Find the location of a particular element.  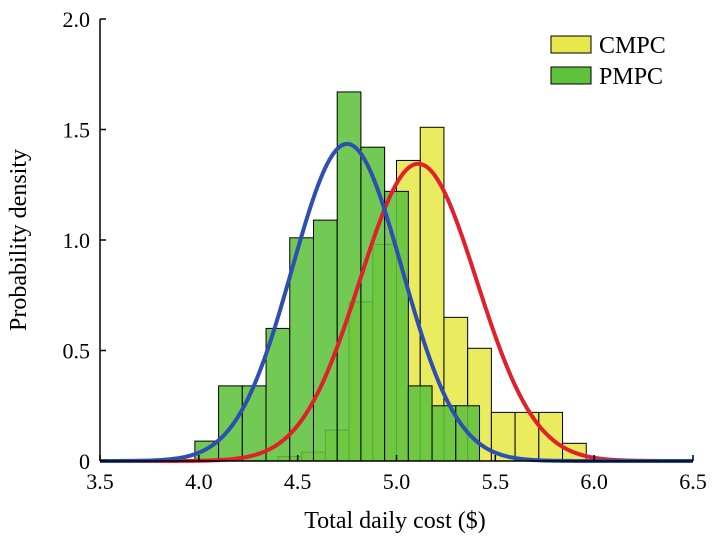

x-tick-label-2: 4.5 is located at coordinates (298, 481).